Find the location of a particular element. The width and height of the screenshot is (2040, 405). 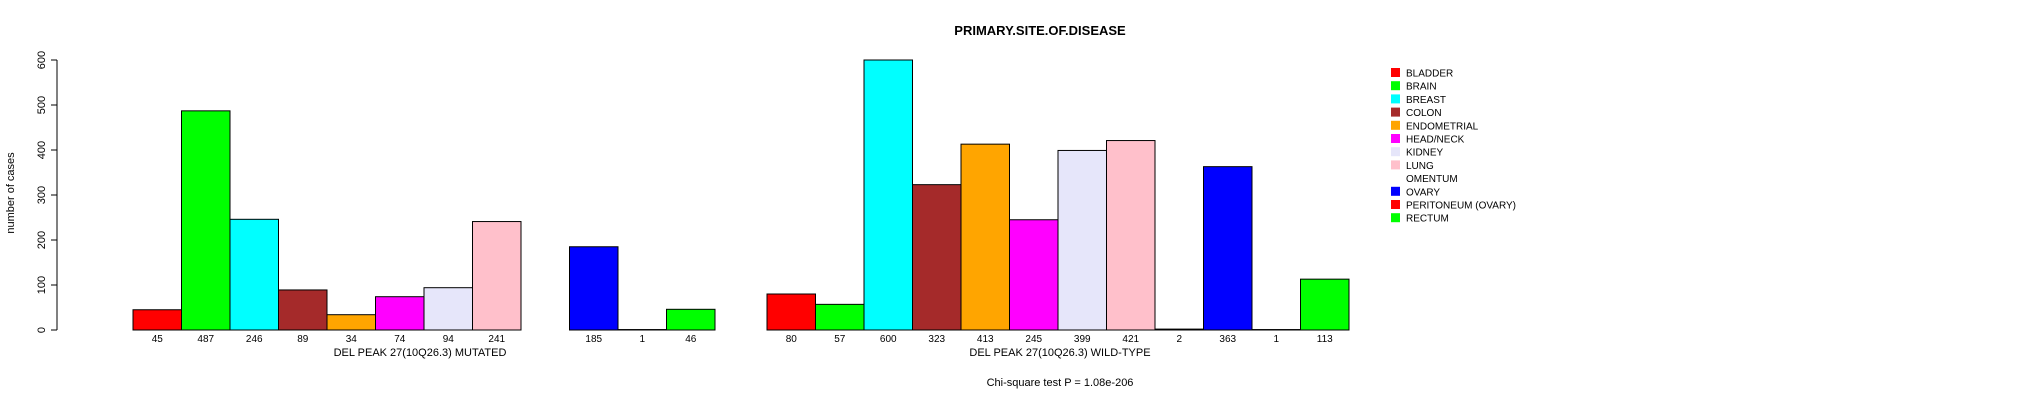

bar-value-label: 113 is located at coordinates (1325, 339).